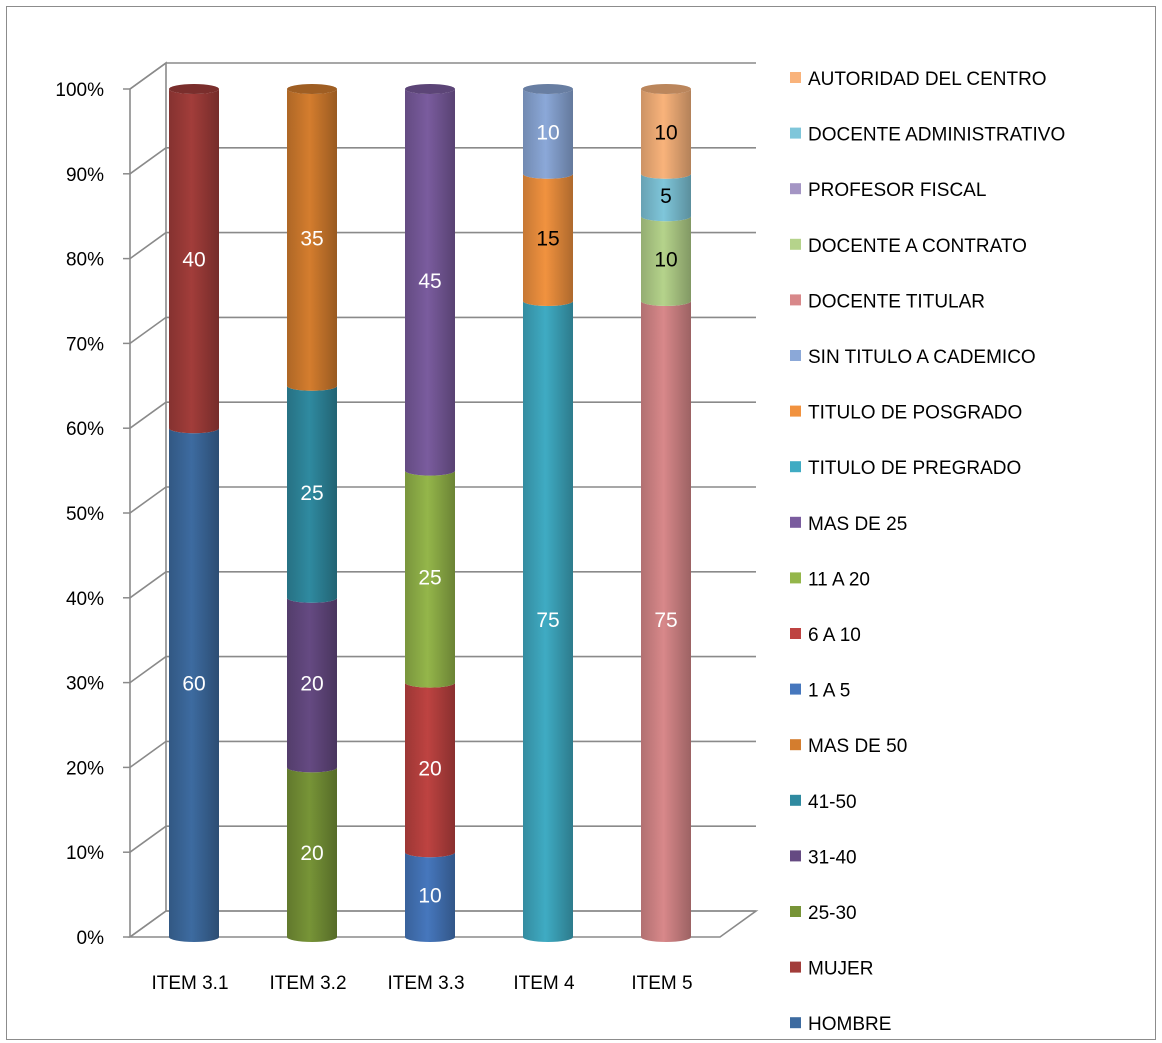 This screenshot has height=1043, width=1162. Describe the element at coordinates (914, 468) in the screenshot. I see `legend-label: TITULO DE PREGRADO` at that location.